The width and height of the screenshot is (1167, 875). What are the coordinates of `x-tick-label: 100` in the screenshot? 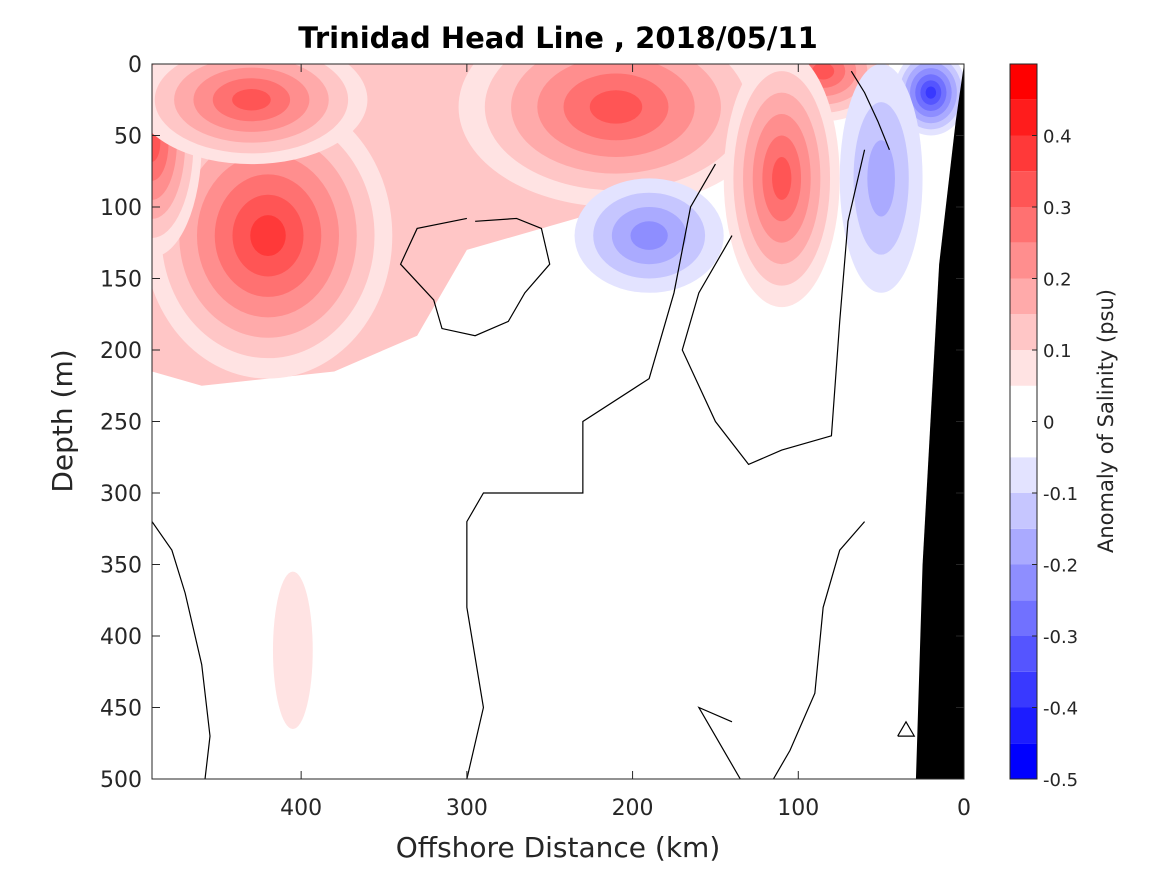 It's located at (798, 808).